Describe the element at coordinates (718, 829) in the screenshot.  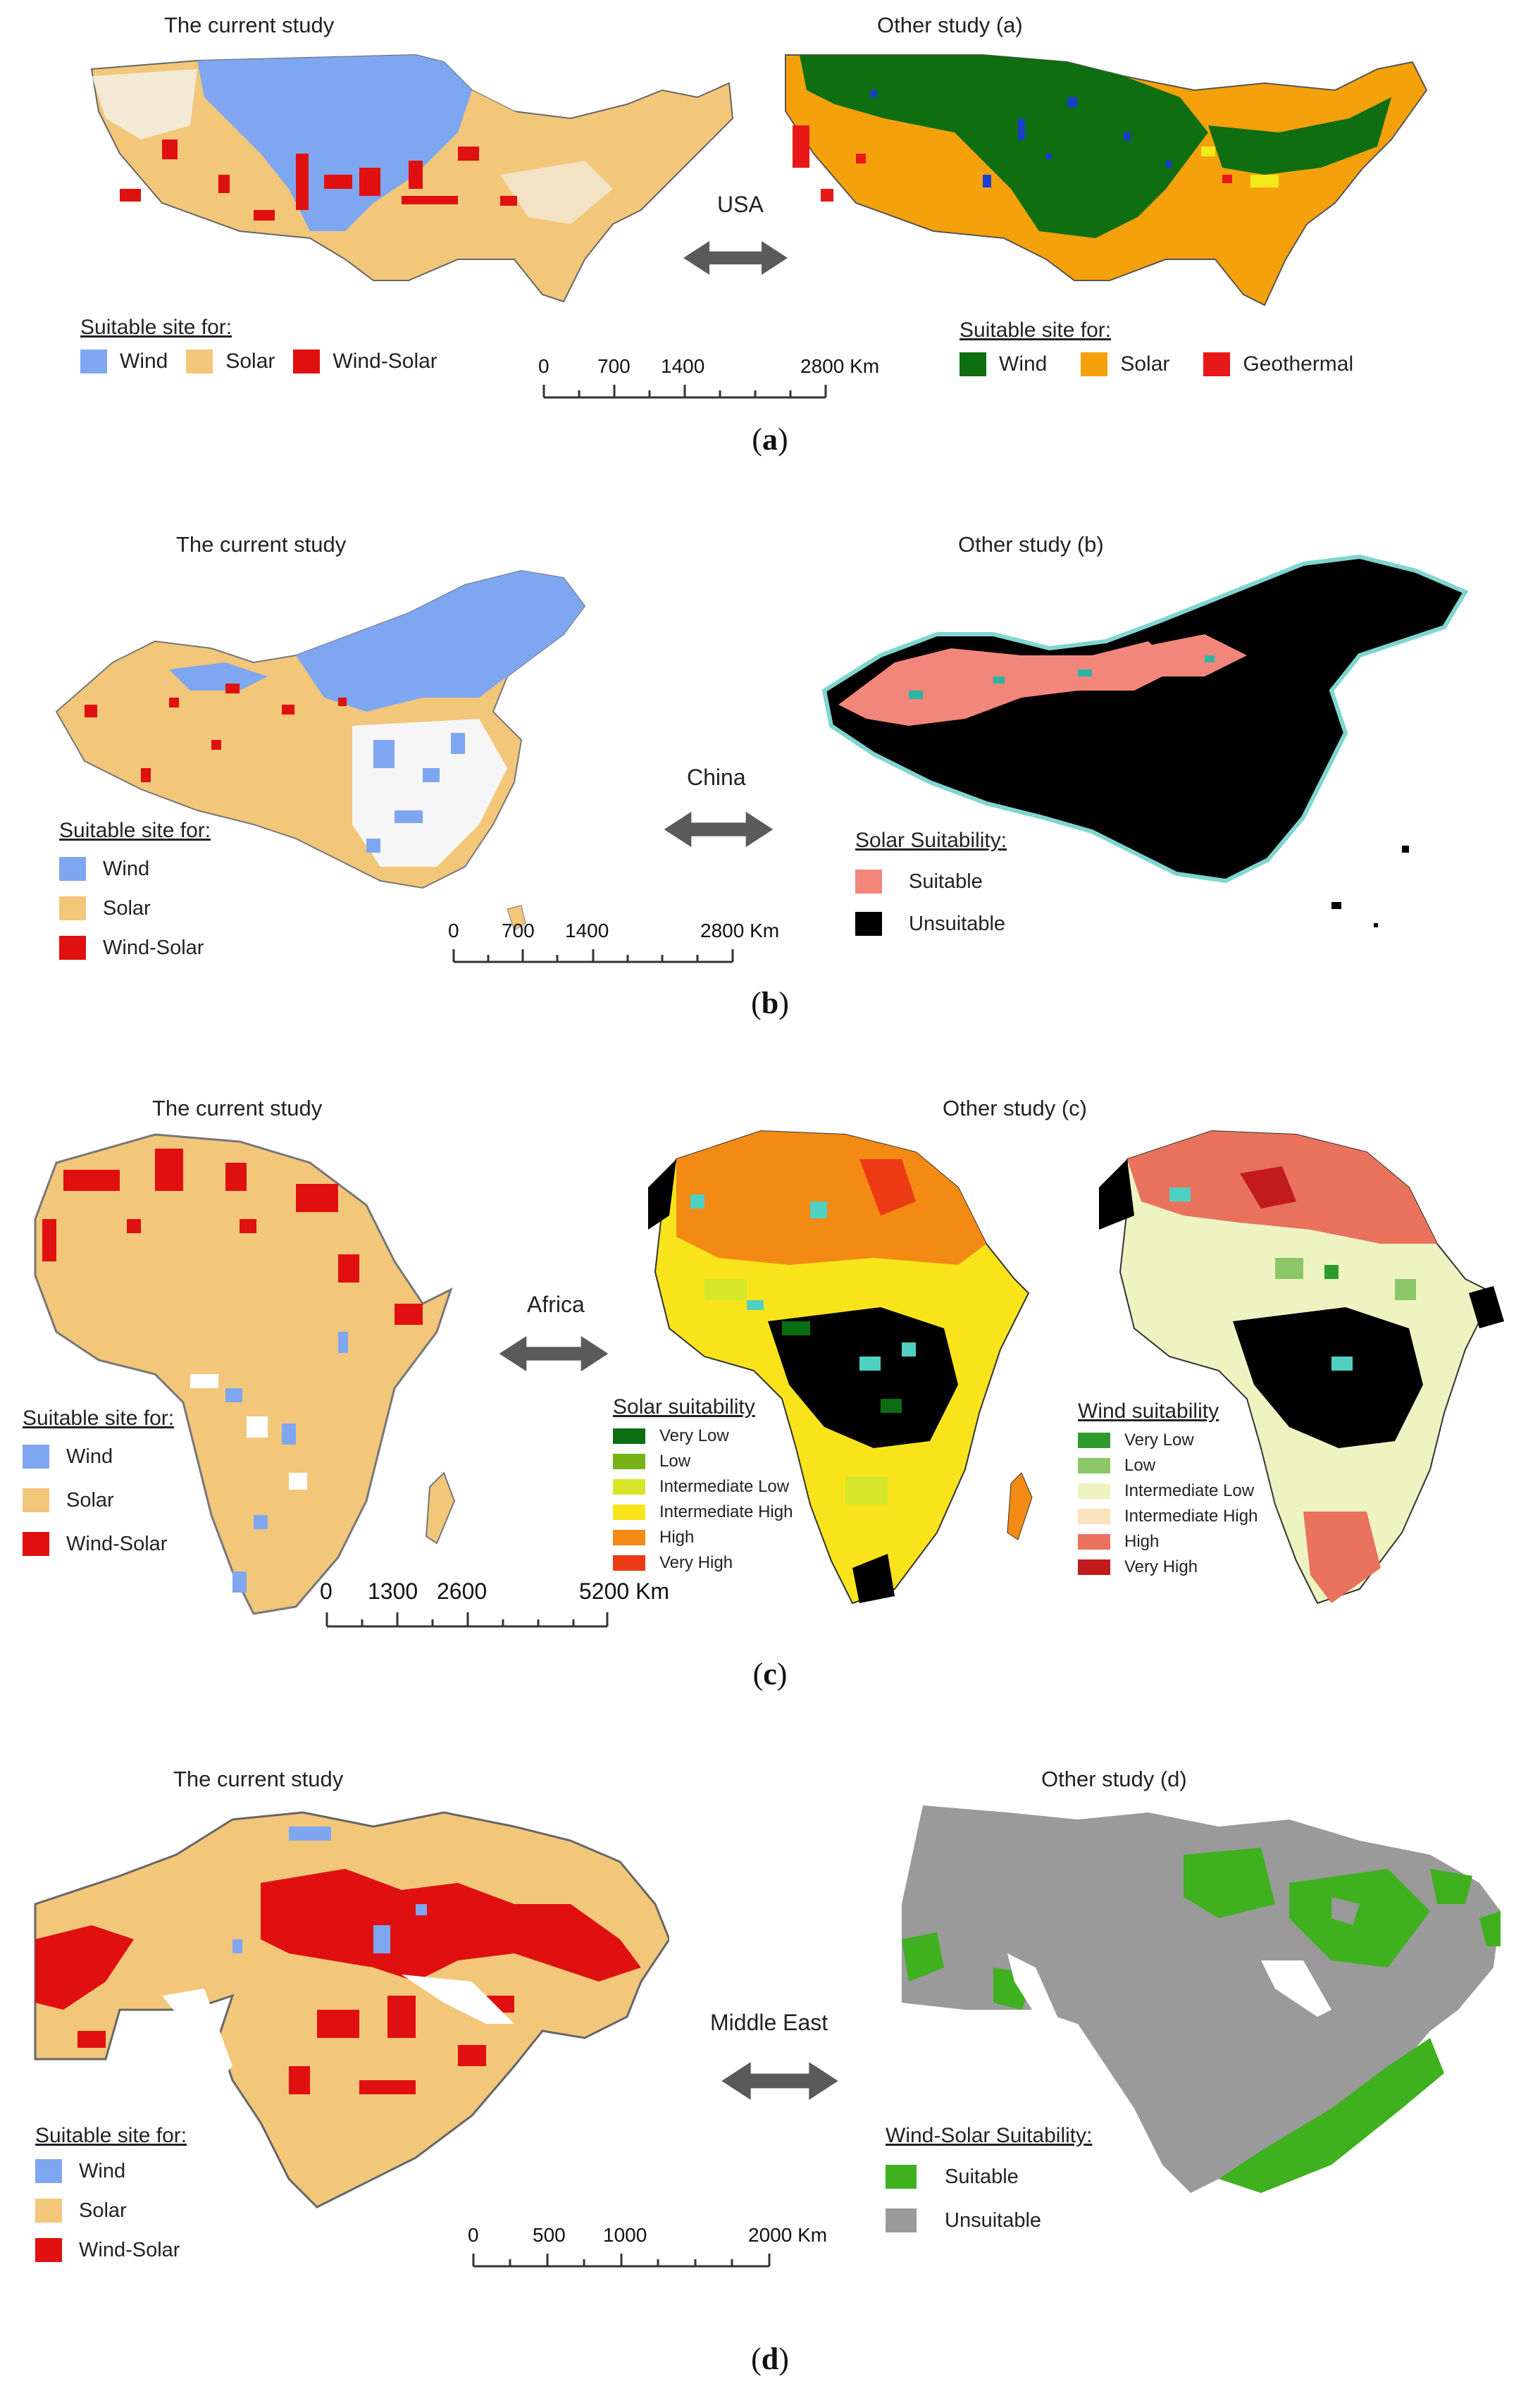
I see `panel-b-double-arrow-icon` at that location.